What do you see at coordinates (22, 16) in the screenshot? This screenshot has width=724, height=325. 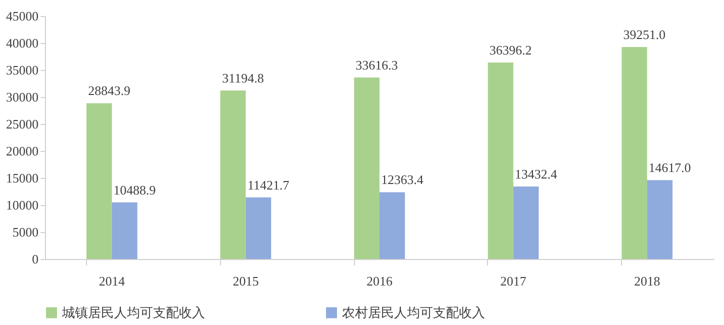 I see `y-tick-label: 45000` at bounding box center [22, 16].